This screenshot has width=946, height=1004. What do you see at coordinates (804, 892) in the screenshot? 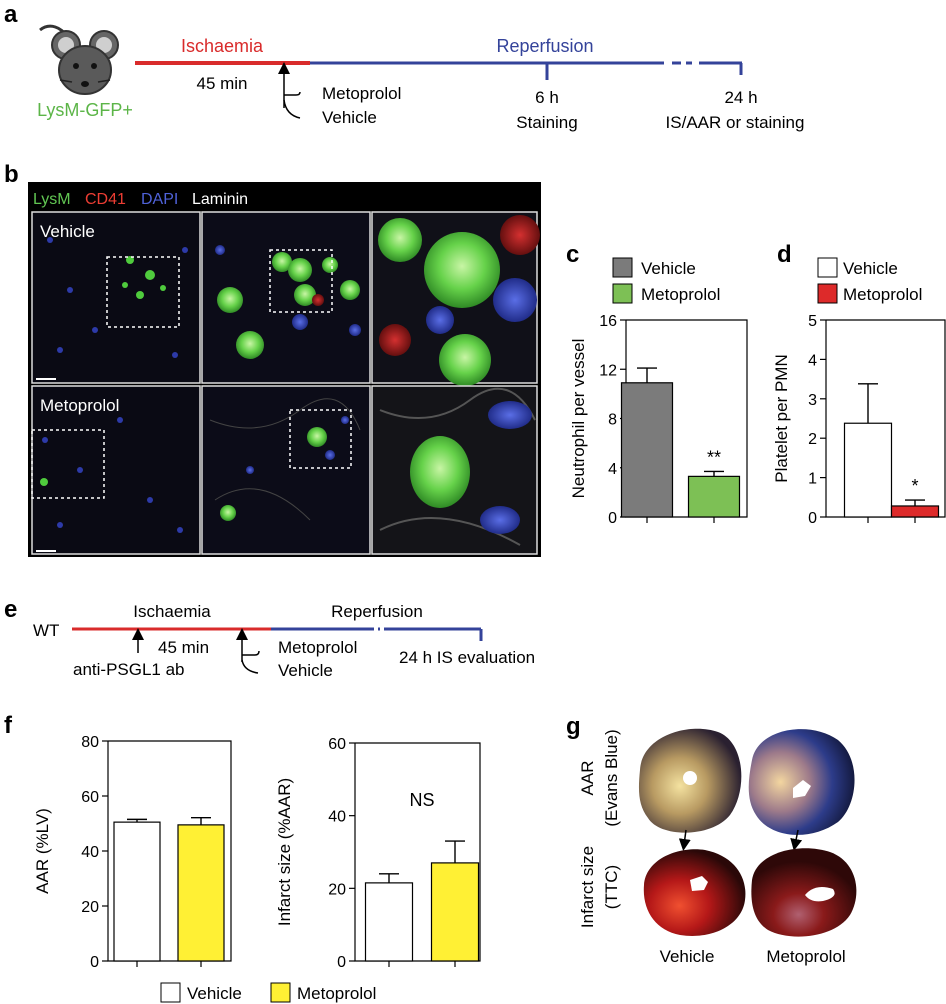
I see `heart-slice-metoprolol-ttc` at bounding box center [804, 892].